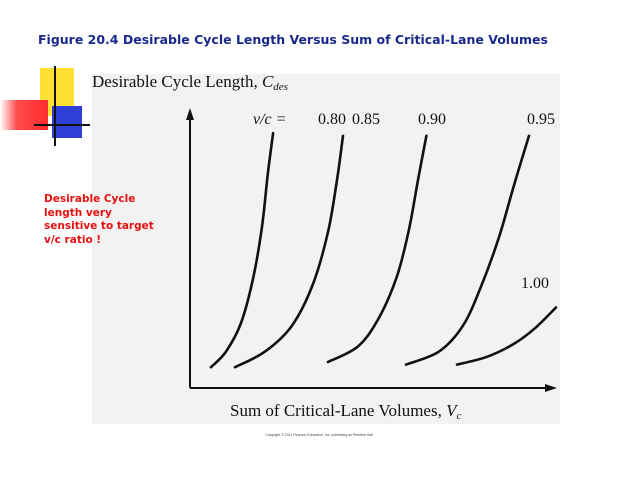 The height and width of the screenshot is (478, 638). I want to click on y-axis-arrow, so click(190, 114).